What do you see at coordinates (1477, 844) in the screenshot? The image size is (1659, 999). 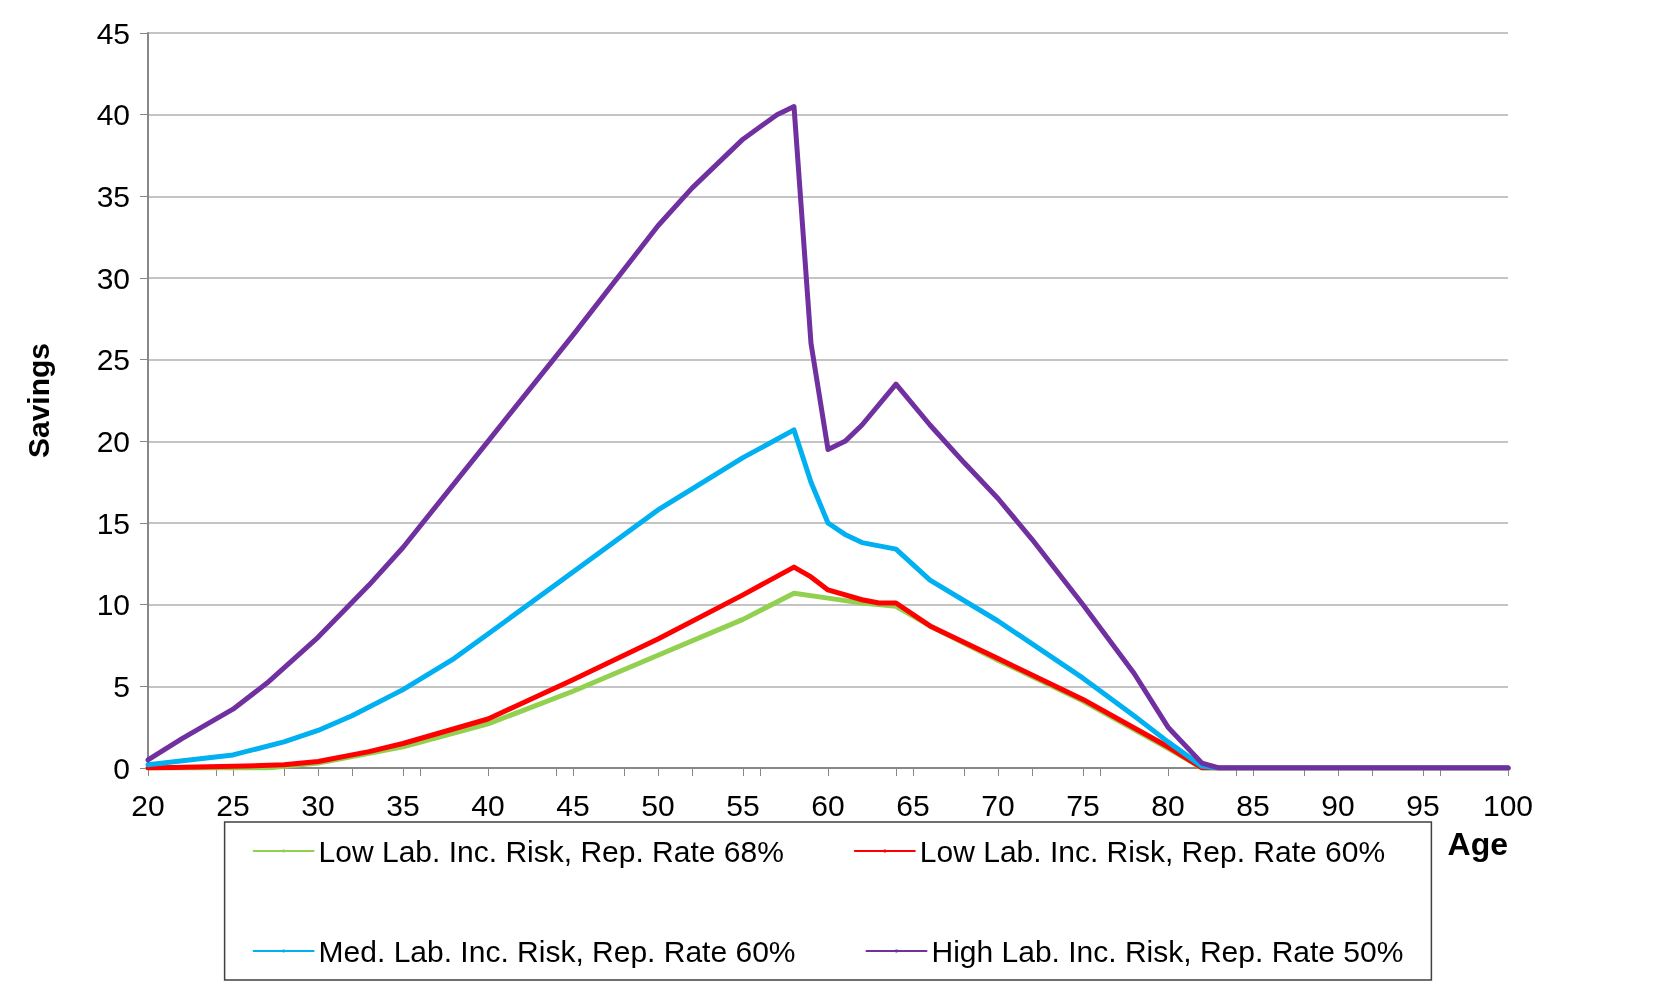 I see `x-axis-title: Age` at bounding box center [1477, 844].